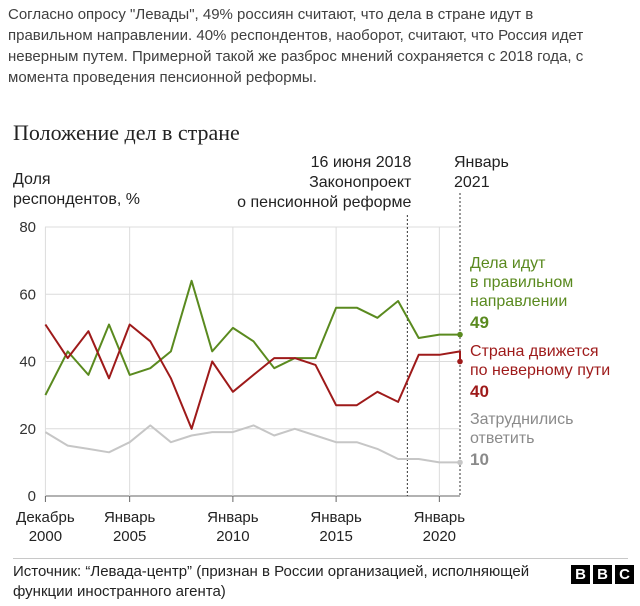 Image resolution: width=640 pixels, height=606 pixels. I want to click on y-tick-label: 0, so click(32, 496).